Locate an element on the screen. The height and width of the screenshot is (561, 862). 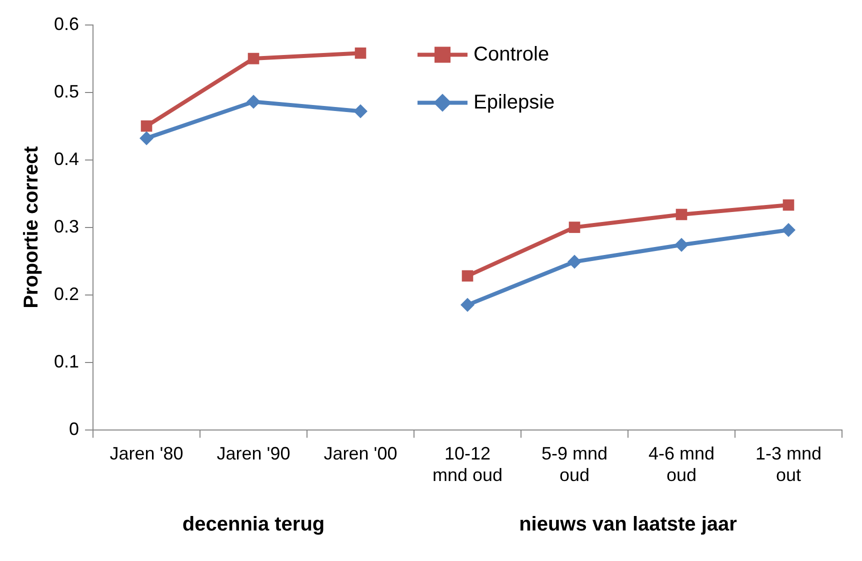
y-tick-label: 0.6 is located at coordinates (67, 24).